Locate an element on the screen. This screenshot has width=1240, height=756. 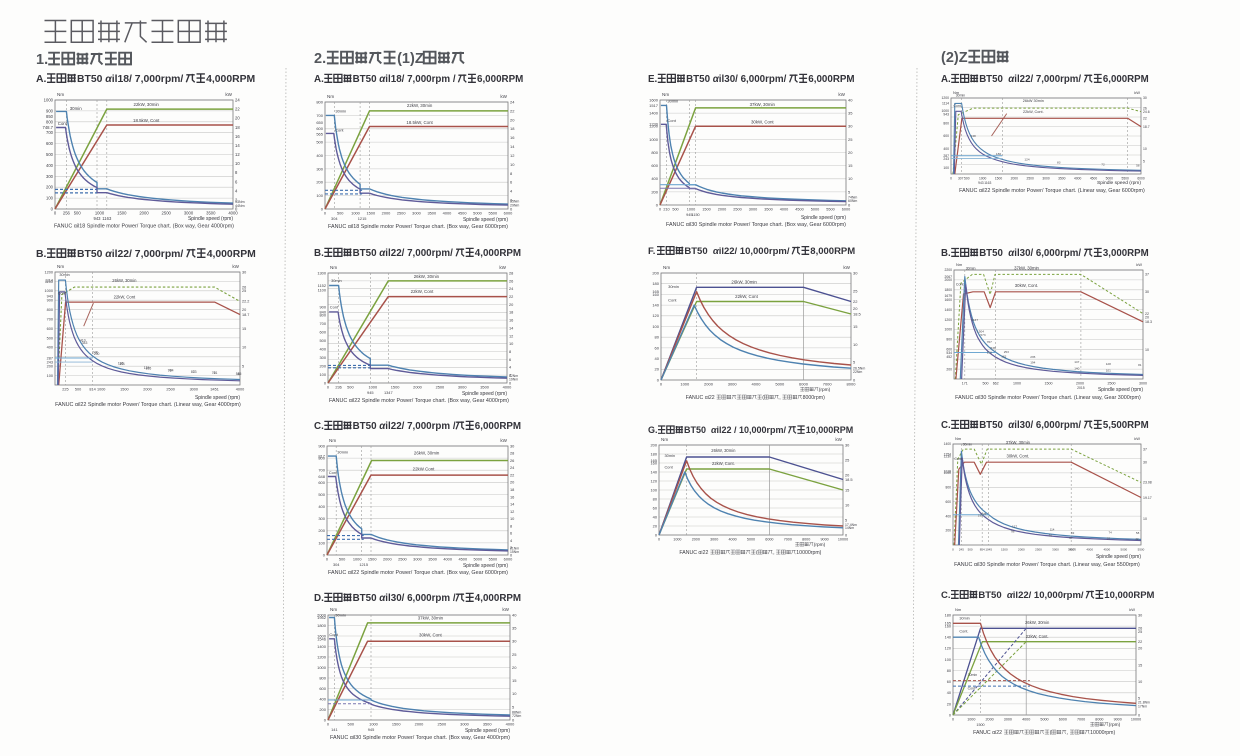
svg-text: 18.5kW, Cont is located at coordinates (146, 120).